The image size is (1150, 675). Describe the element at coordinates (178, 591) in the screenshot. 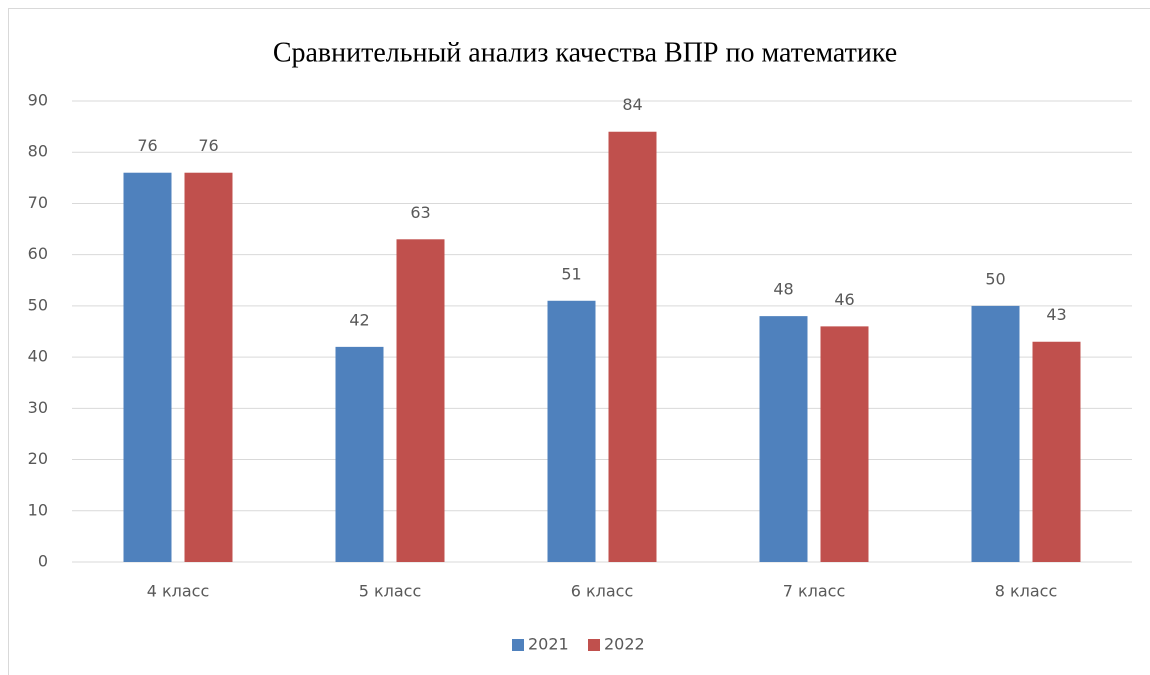

I see `x-tick-label: 4 класс` at that location.